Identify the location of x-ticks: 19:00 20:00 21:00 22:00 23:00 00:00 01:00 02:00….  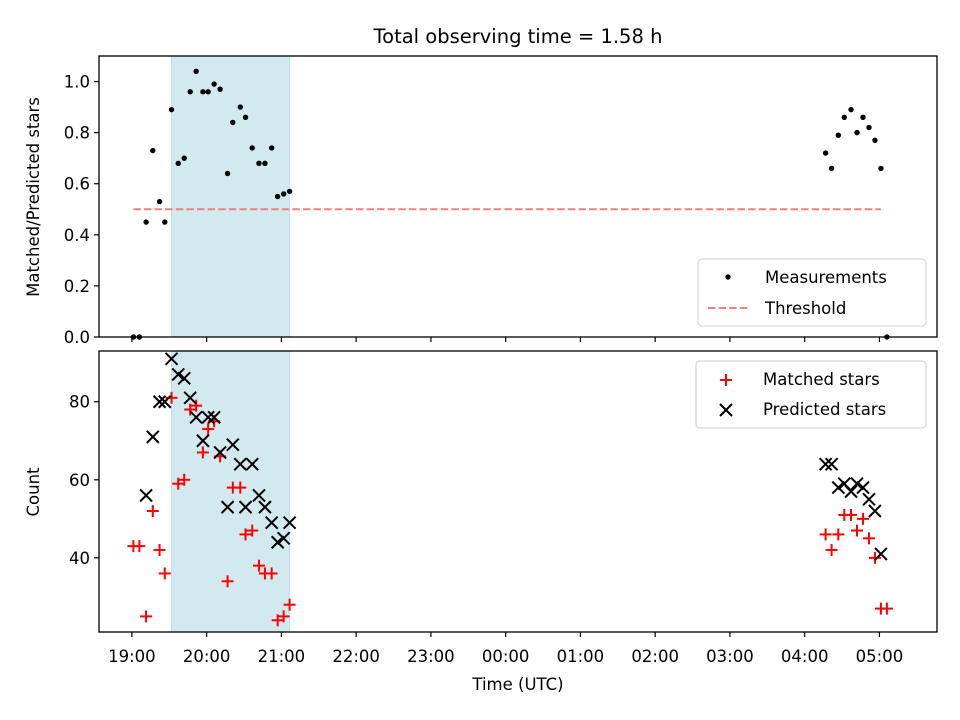
(505, 649).